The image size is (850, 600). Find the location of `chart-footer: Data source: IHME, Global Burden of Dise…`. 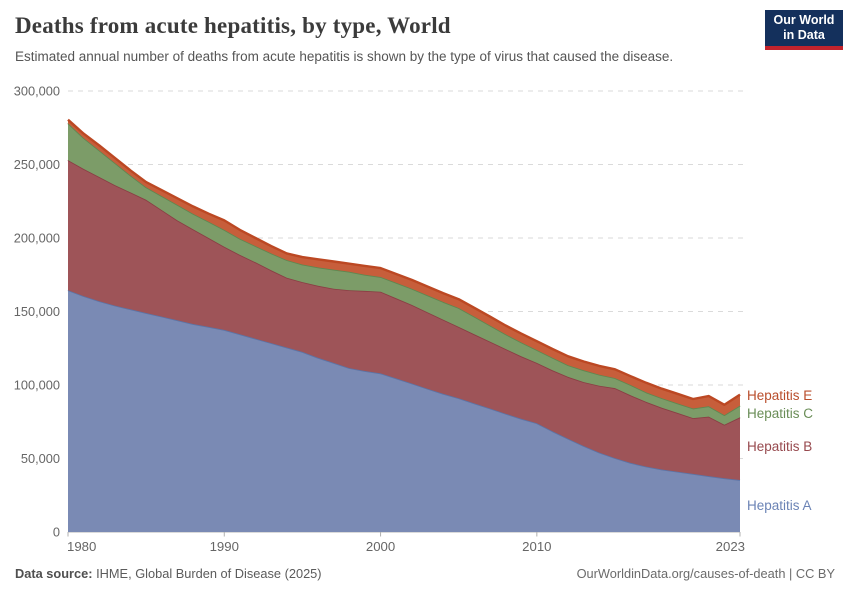

chart-footer: Data source: IHME, Global Burden of Dise… is located at coordinates (425, 573).